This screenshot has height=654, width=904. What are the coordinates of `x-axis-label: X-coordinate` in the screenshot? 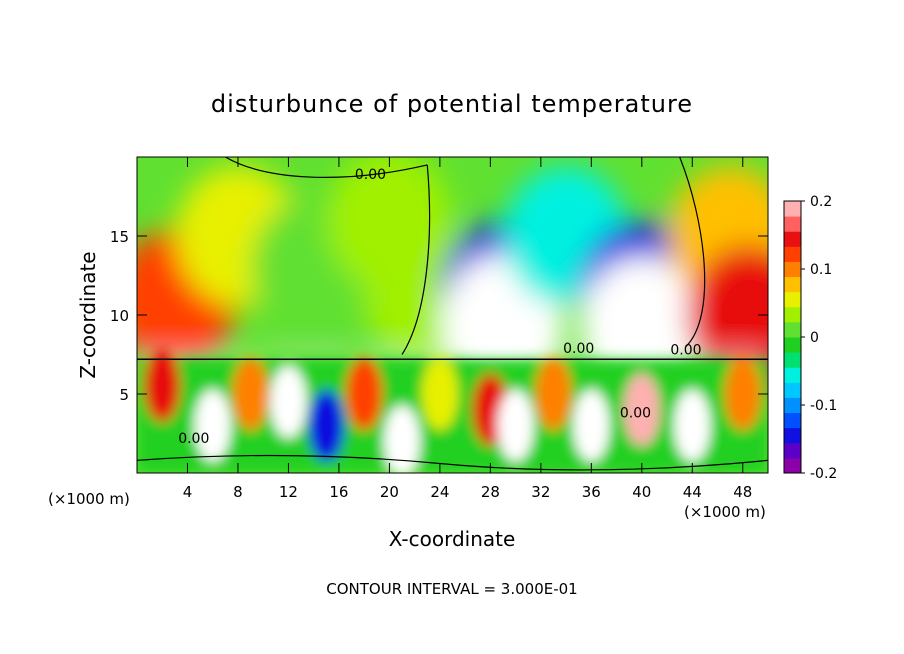 It's located at (452, 539).